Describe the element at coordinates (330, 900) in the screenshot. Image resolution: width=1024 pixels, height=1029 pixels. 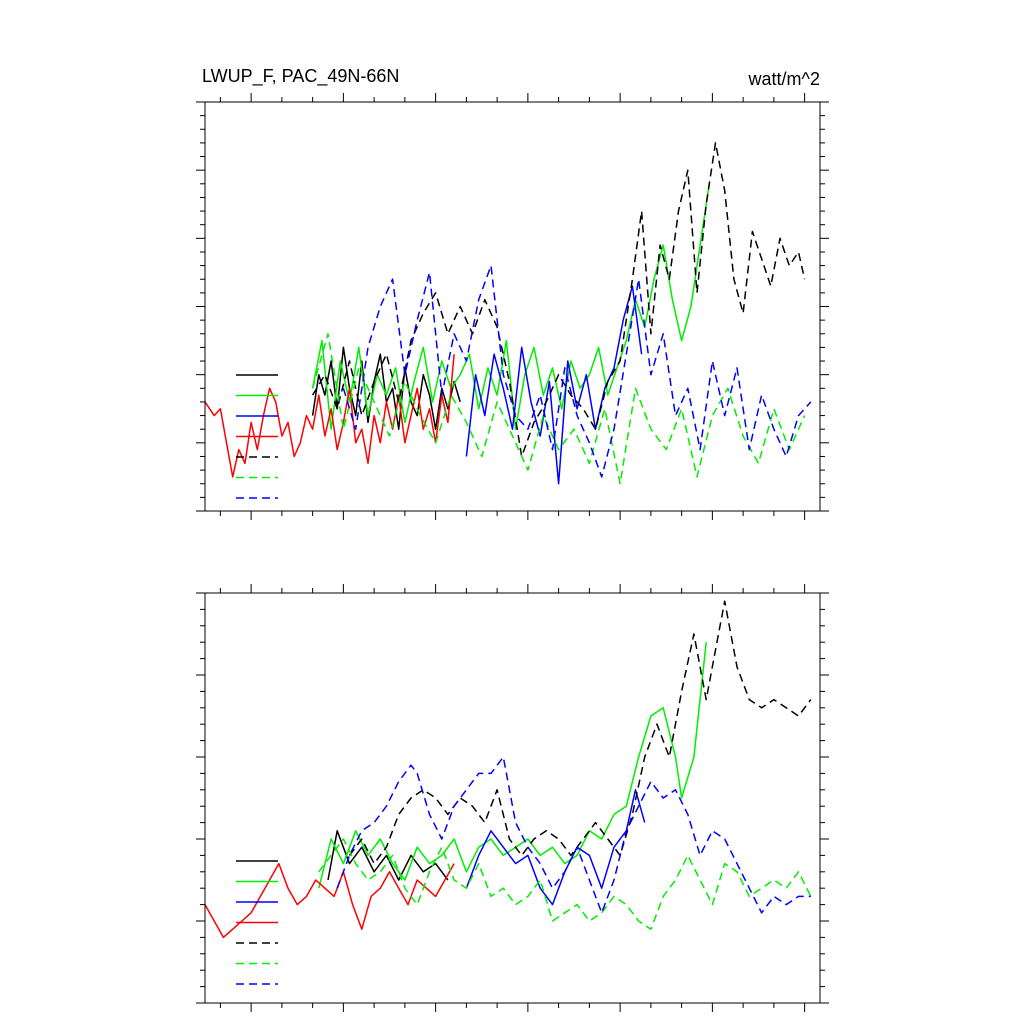
I see `series-line-b1850-179-smoothed` at that location.